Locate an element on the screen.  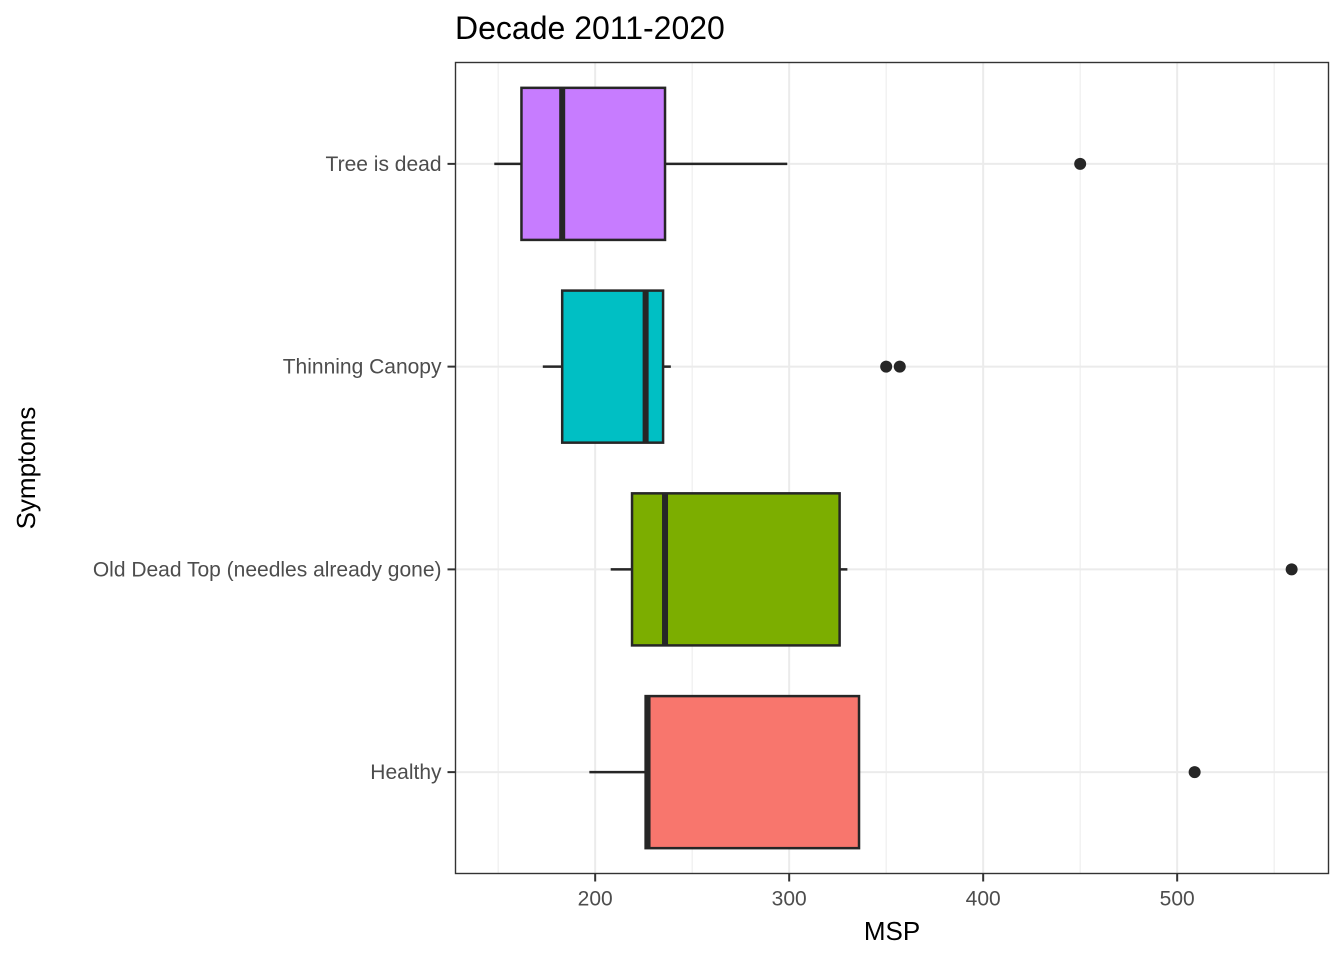
y-tick-label: Healthy is located at coordinates (406, 772).